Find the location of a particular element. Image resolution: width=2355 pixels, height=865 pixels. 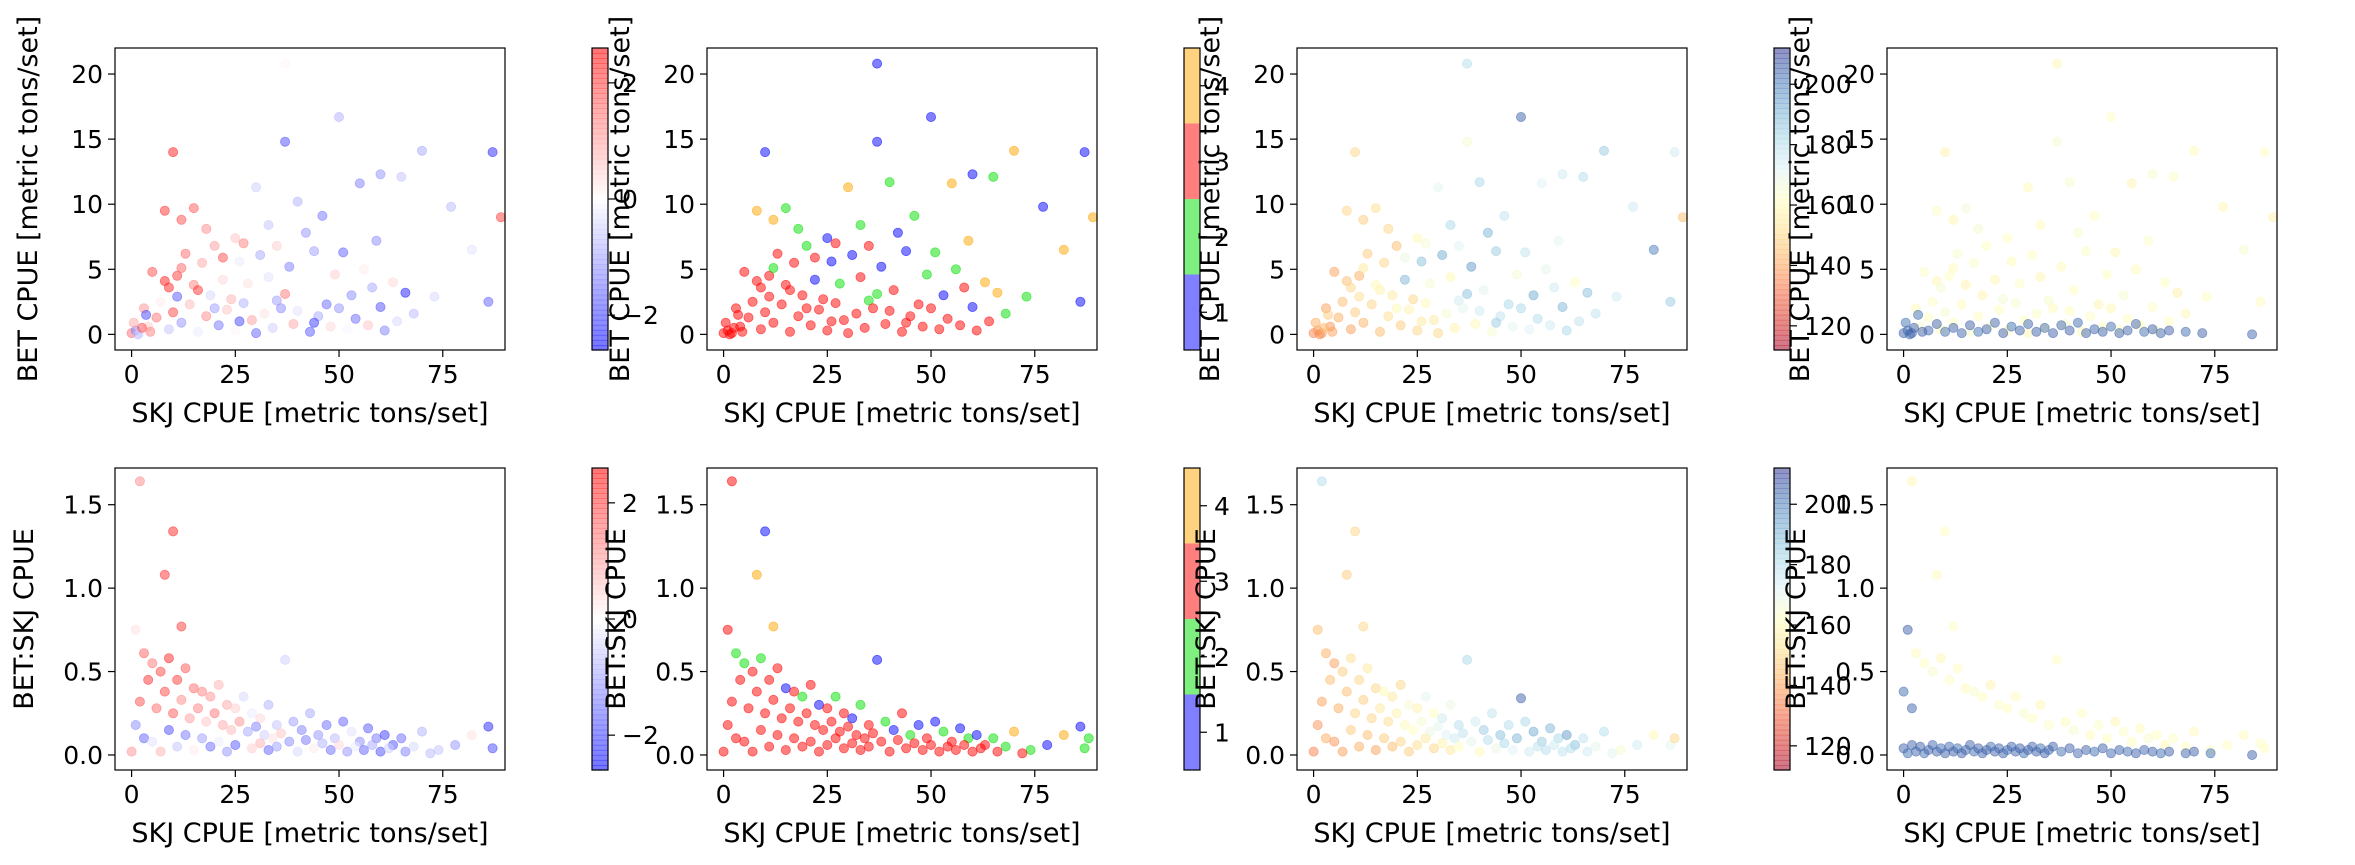

colorbar-tick-label: 2 is located at coordinates (630, 503).